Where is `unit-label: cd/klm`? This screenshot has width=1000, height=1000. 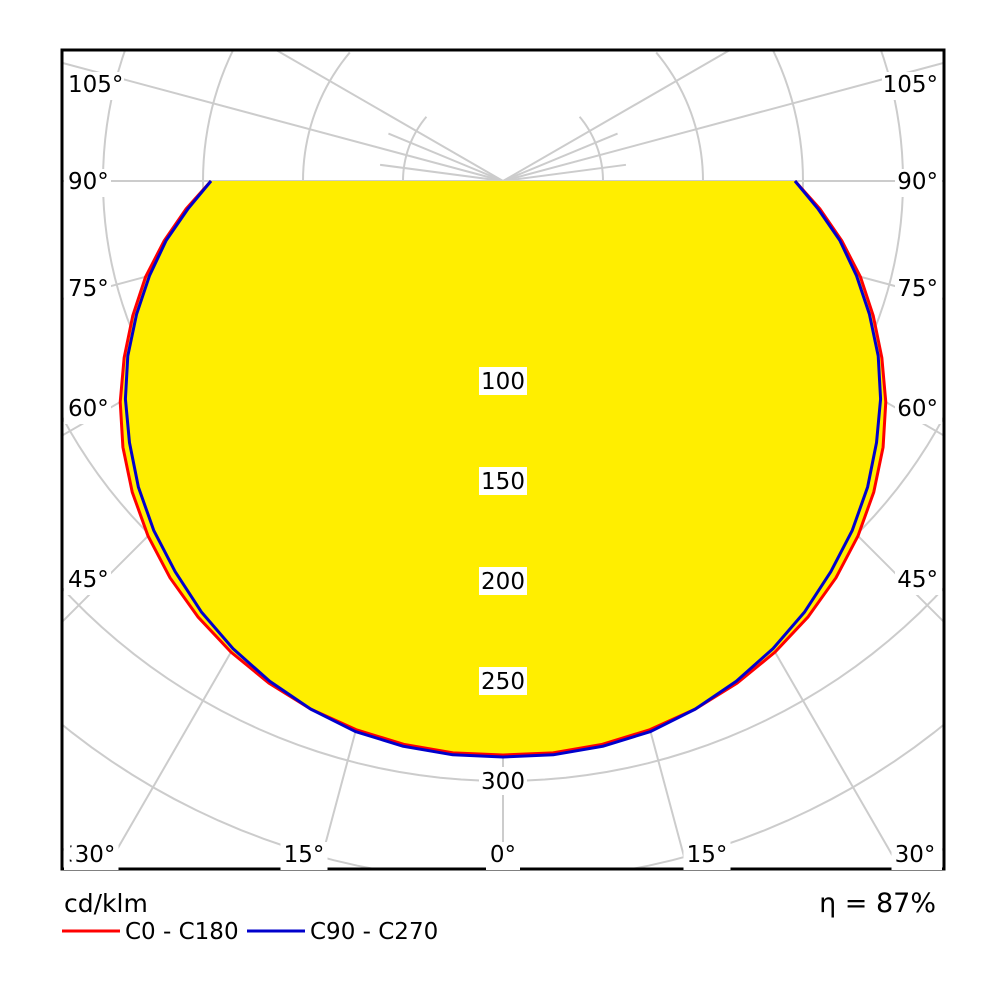 unit-label: cd/klm is located at coordinates (106, 903).